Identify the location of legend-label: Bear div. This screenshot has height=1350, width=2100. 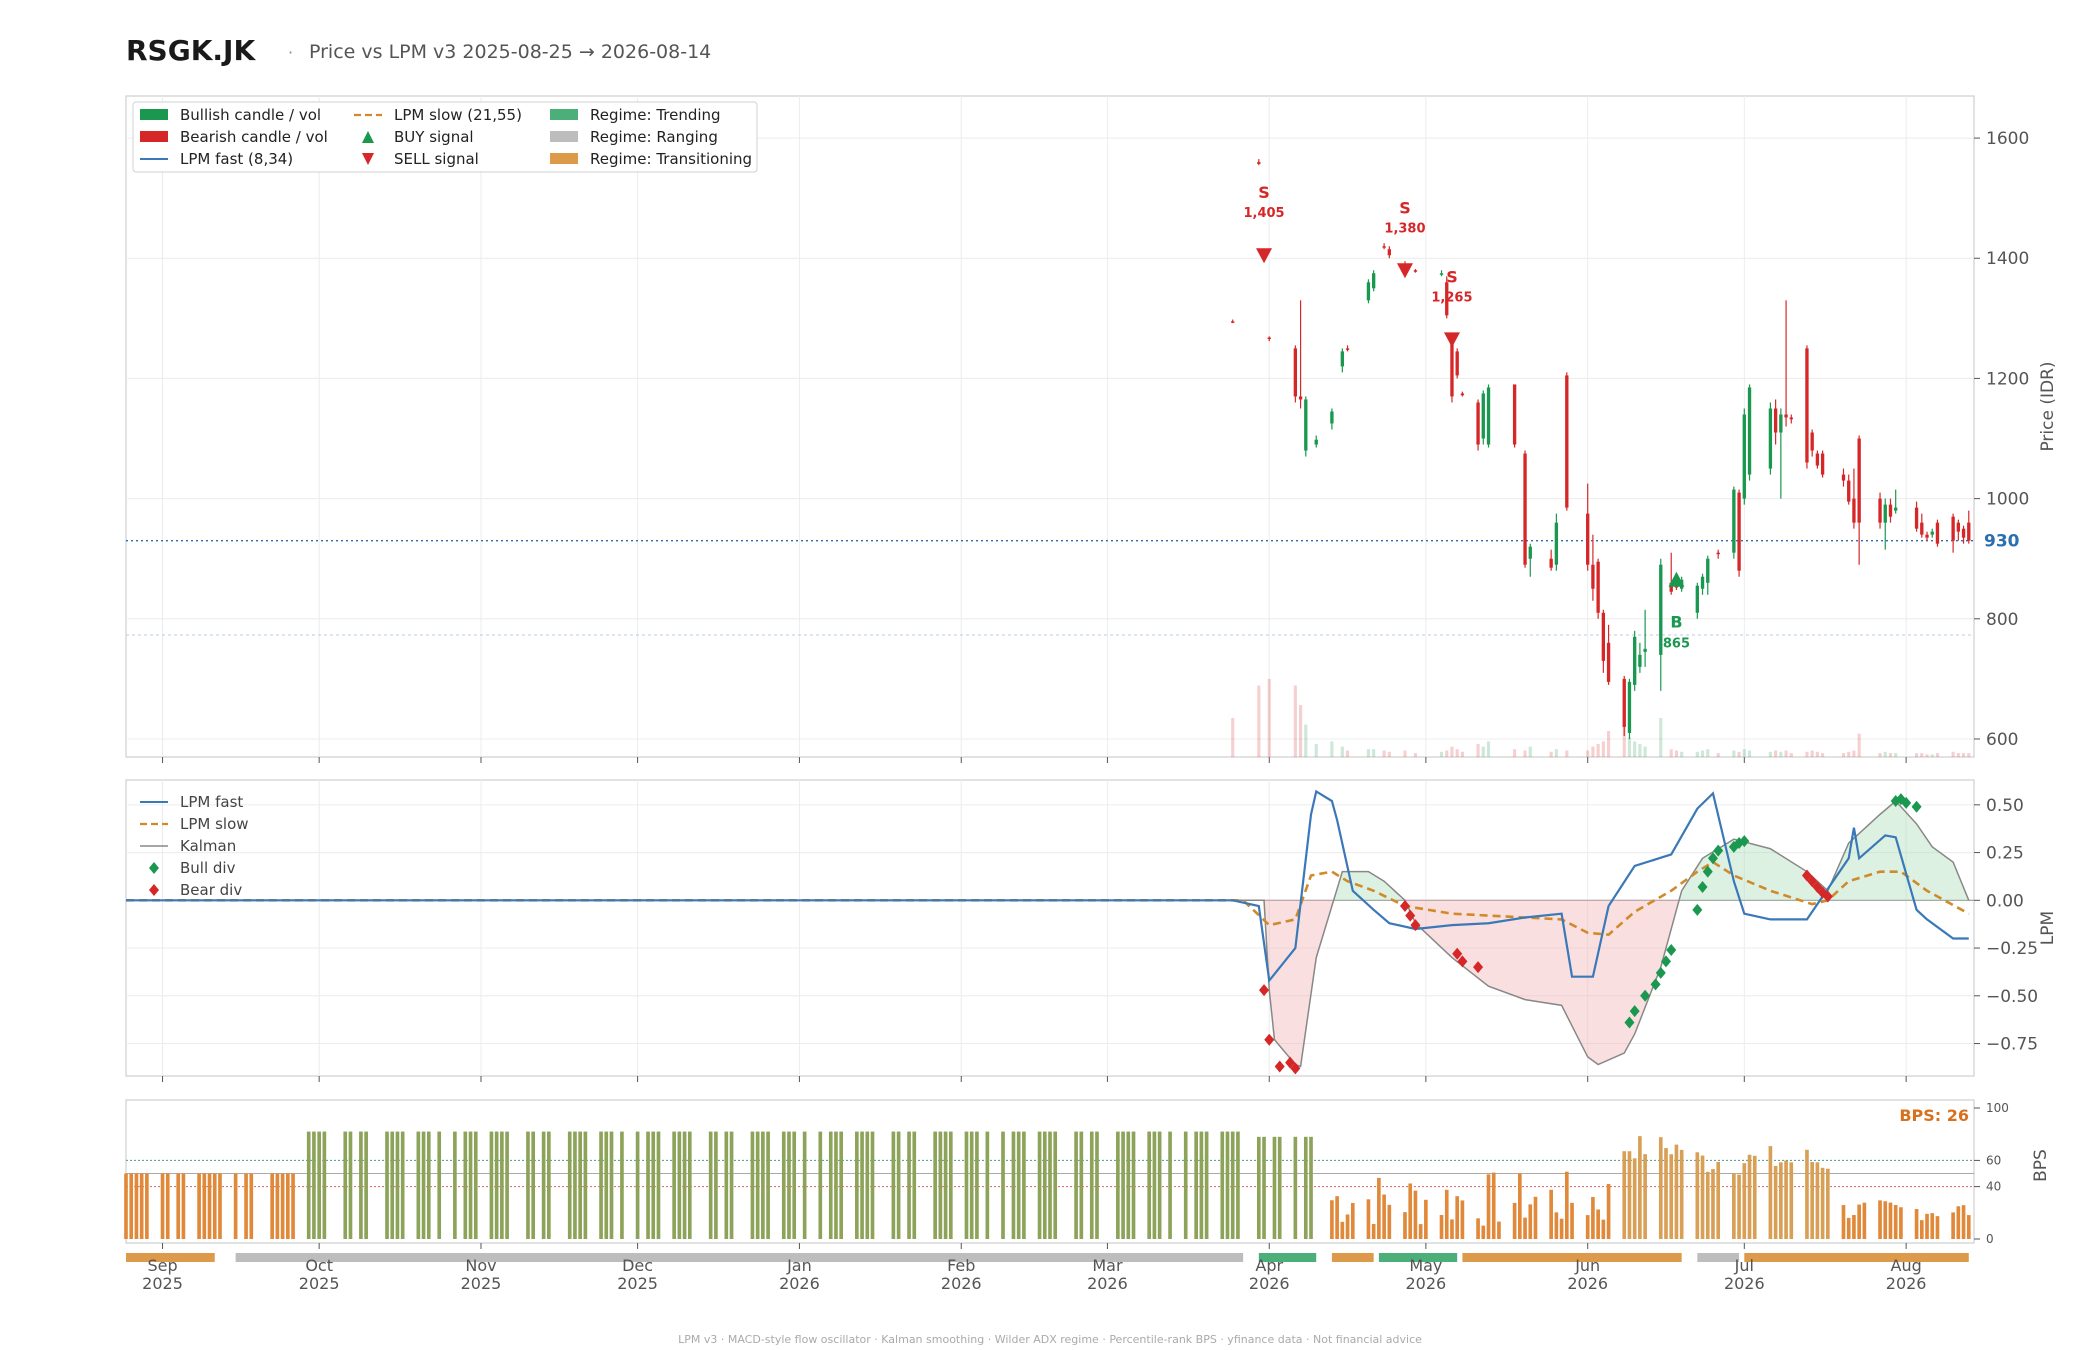
(211, 890).